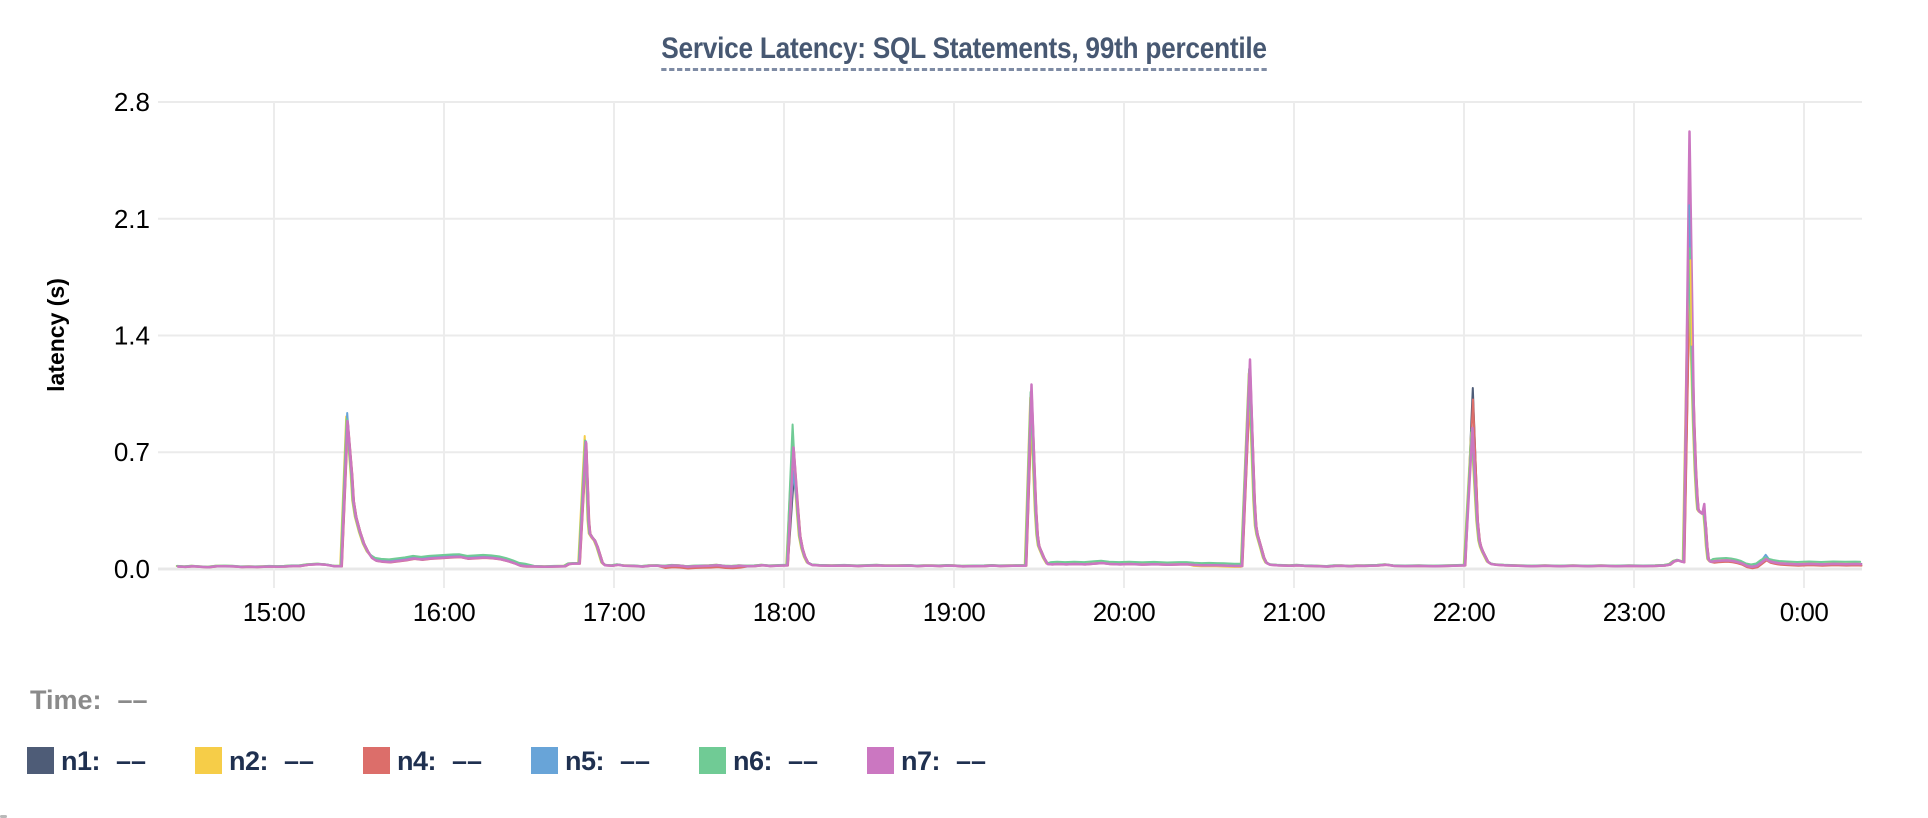  What do you see at coordinates (444, 612) in the screenshot?
I see `svg-text: 16:00` at bounding box center [444, 612].